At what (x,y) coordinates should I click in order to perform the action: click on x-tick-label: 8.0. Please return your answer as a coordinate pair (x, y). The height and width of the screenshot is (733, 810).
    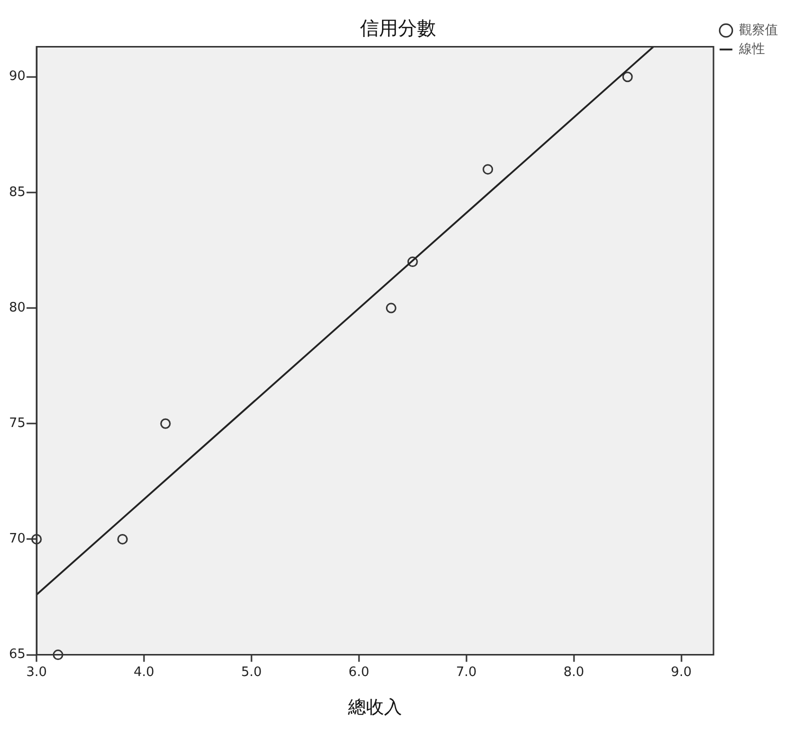
    Looking at the image, I should click on (573, 672).